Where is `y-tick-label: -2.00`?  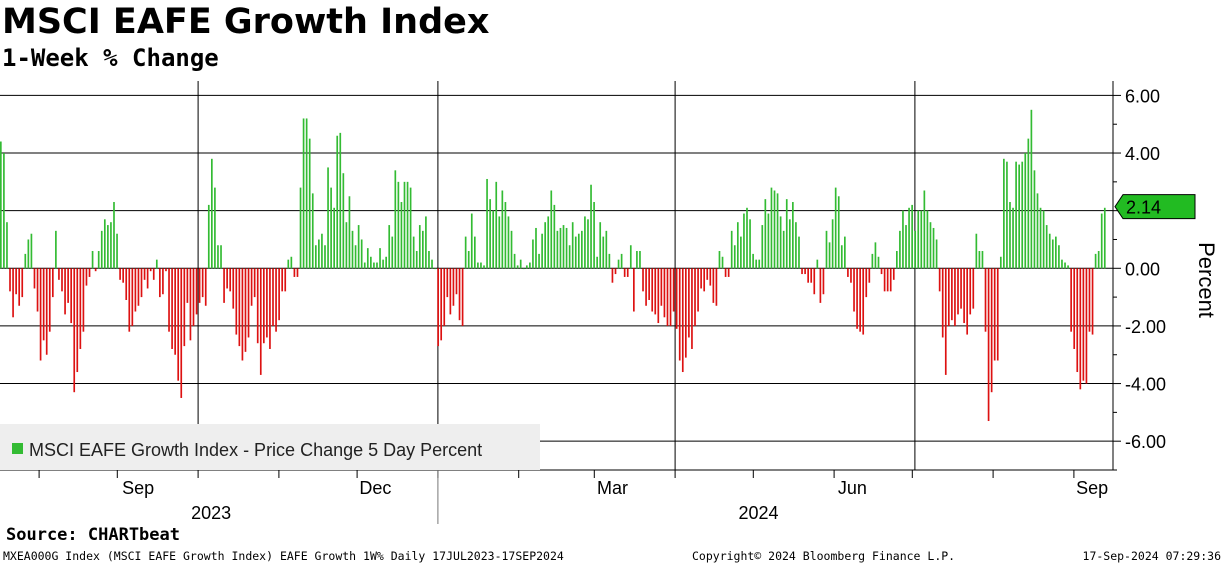 y-tick-label: -2.00 is located at coordinates (1145, 327).